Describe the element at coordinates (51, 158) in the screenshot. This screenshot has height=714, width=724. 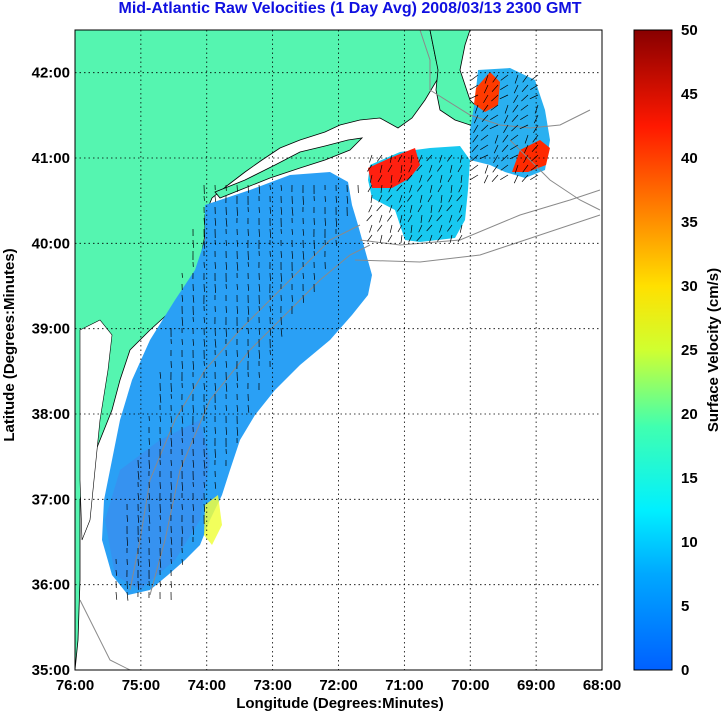
I see `y-tick-label: 41:00` at that location.